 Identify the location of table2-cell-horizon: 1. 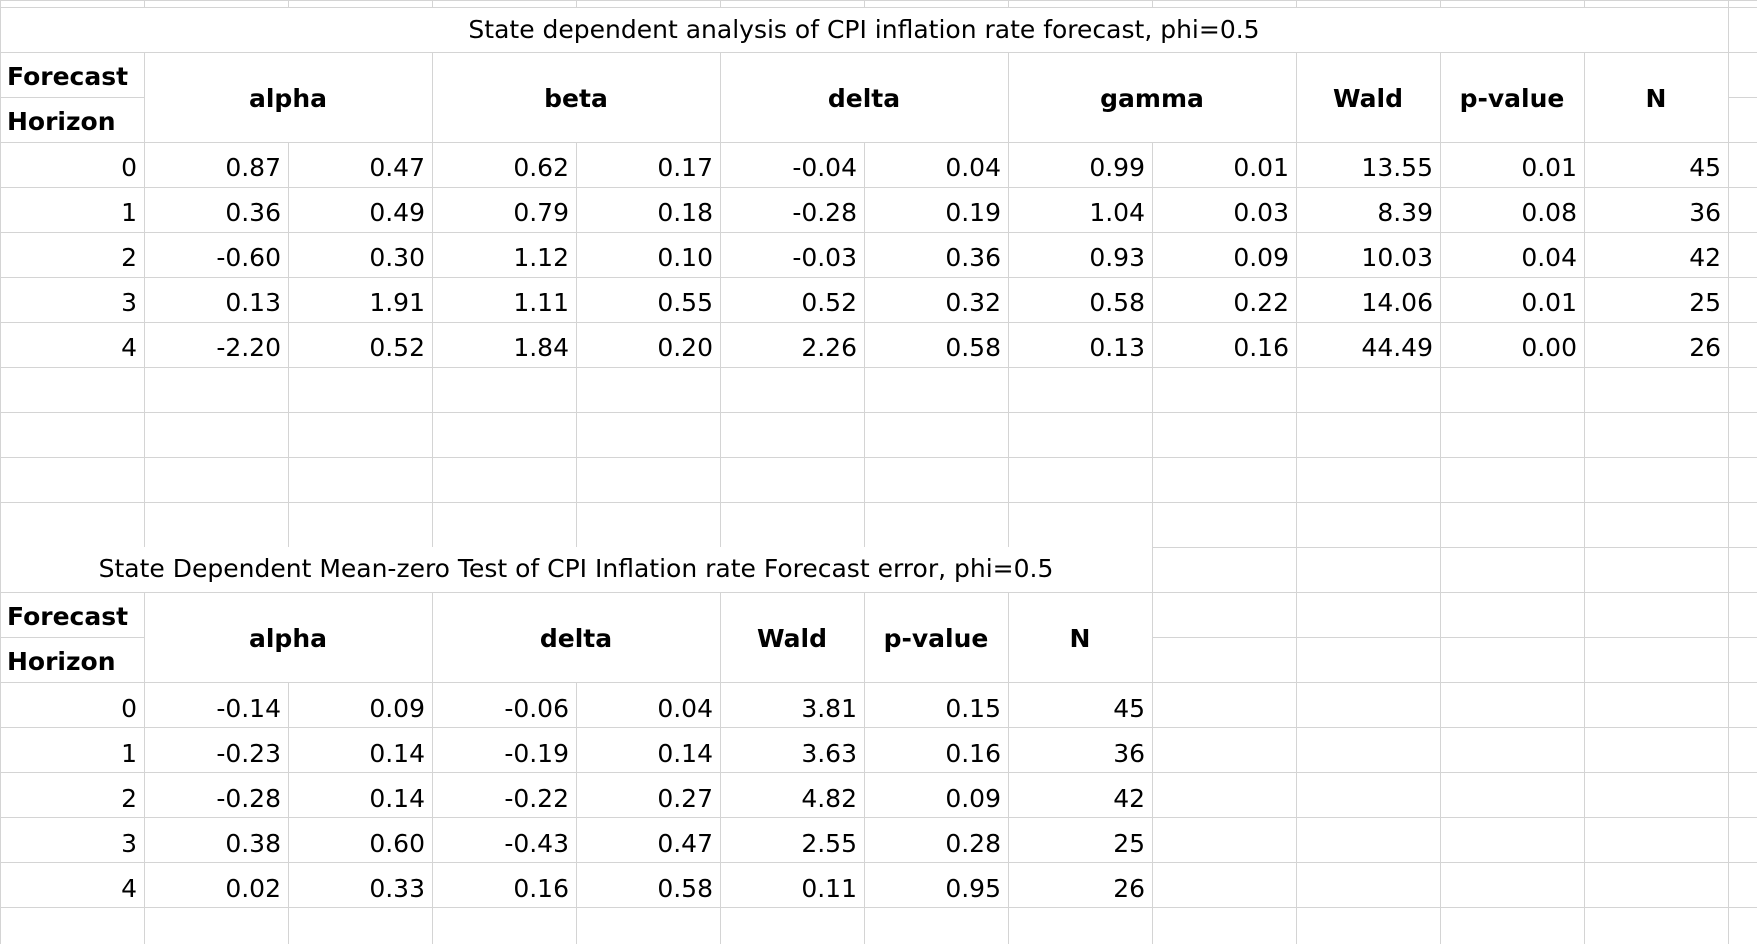
(129, 753).